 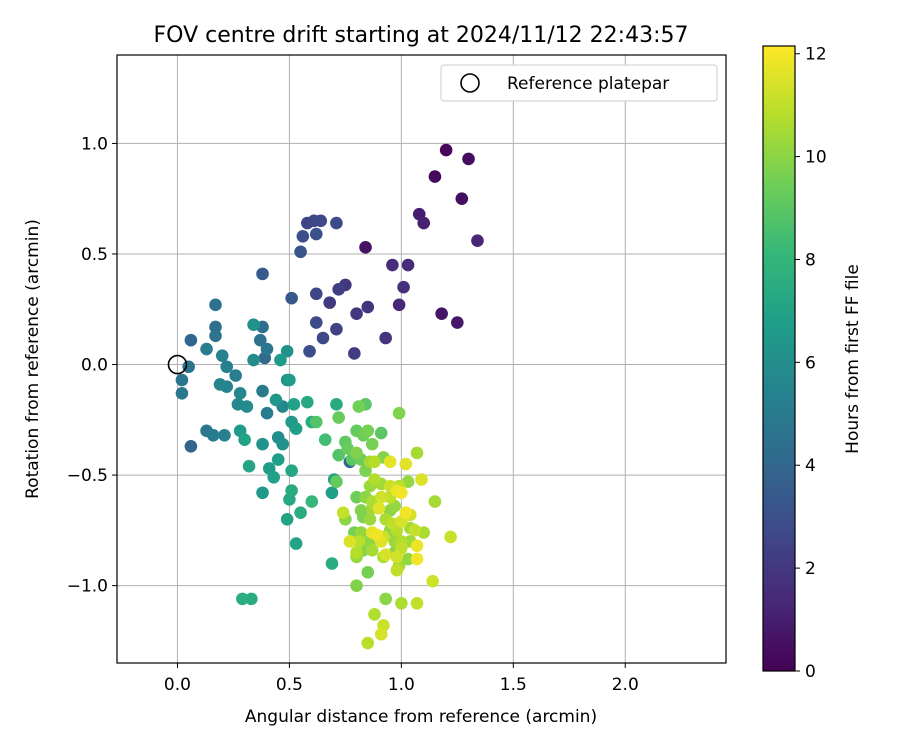 I want to click on y-tick-label: 0.0, so click(x=94, y=366).